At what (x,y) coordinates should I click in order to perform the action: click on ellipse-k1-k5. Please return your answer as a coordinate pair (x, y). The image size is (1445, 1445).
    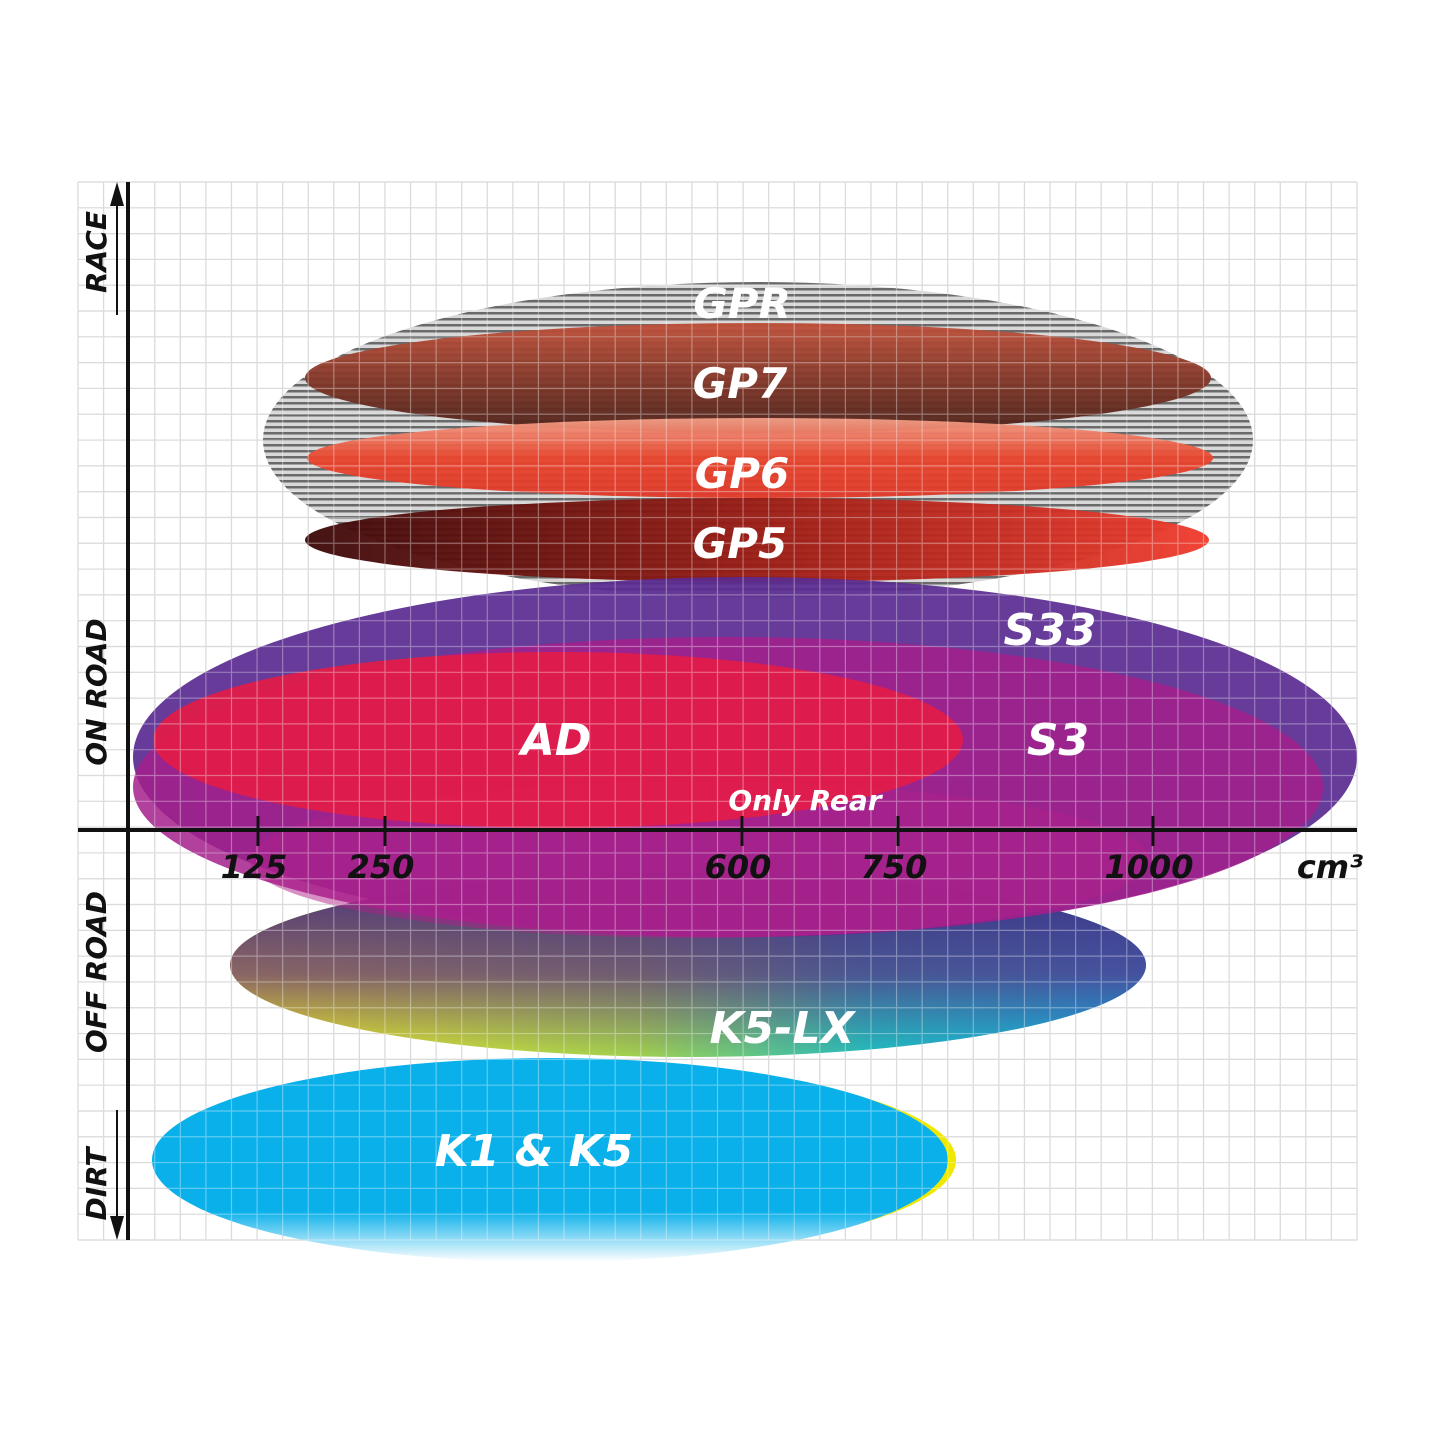
    Looking at the image, I should click on (550, 1160).